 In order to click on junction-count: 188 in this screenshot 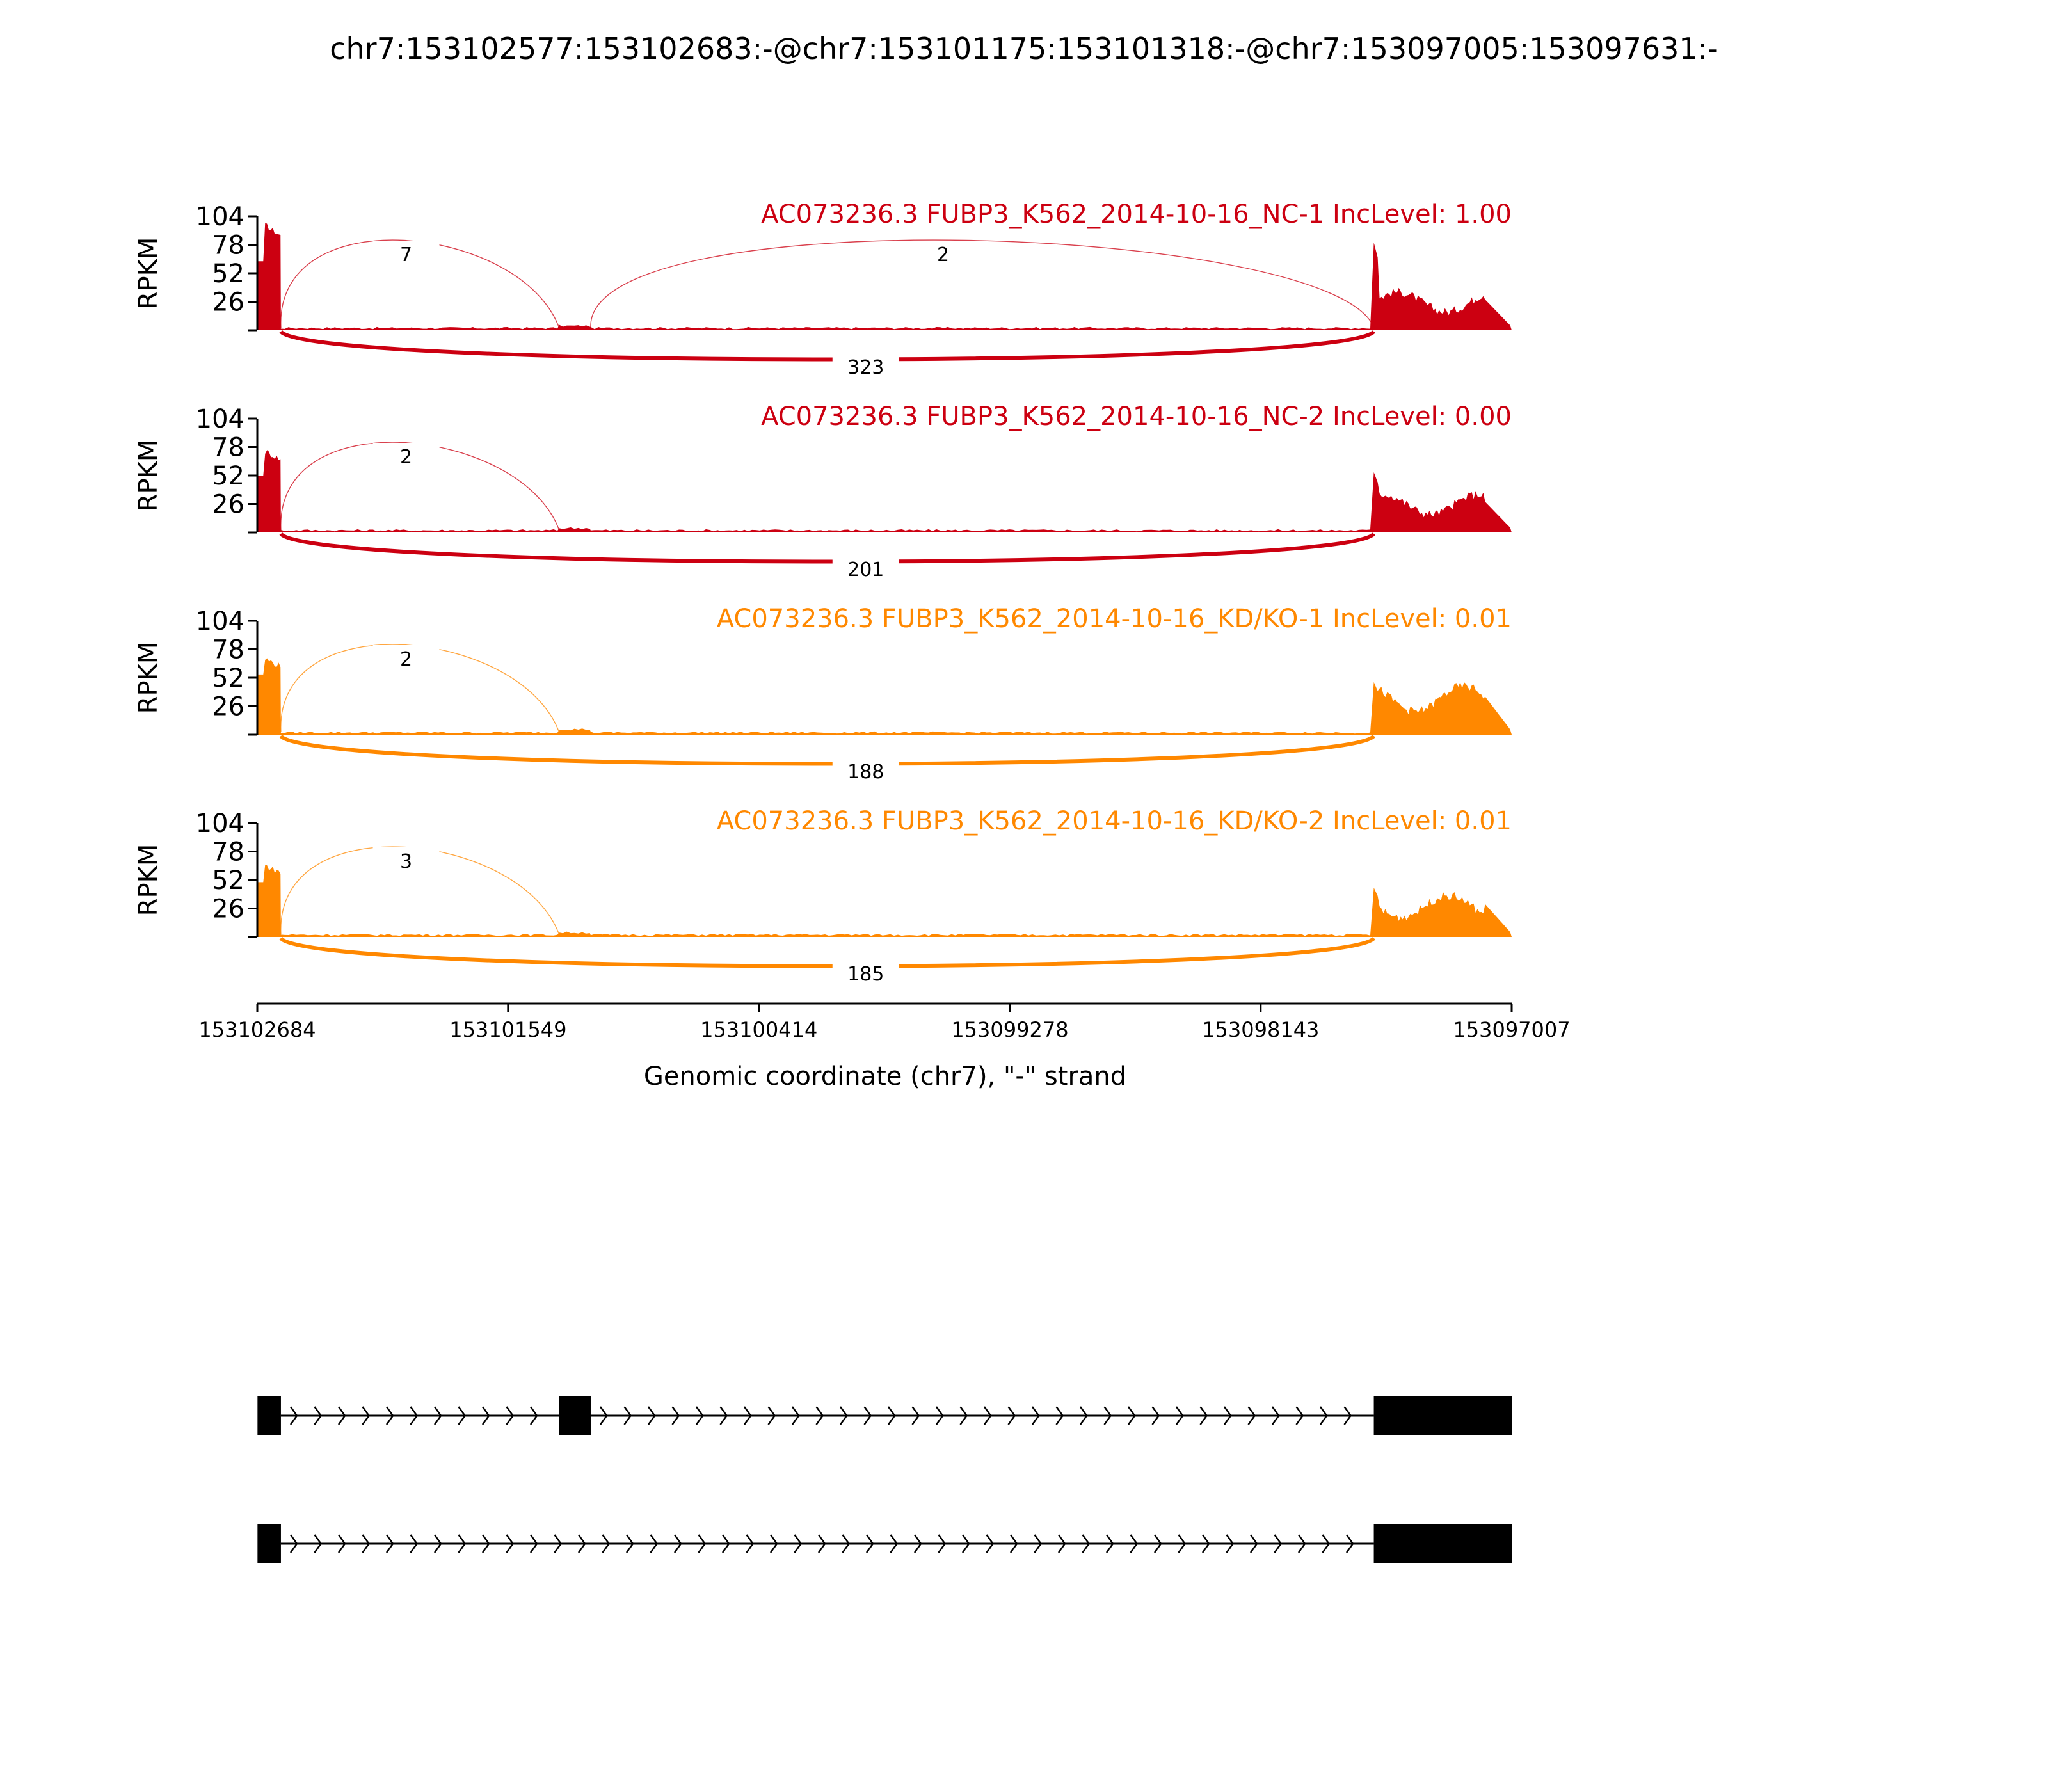, I will do `click(865, 772)`.